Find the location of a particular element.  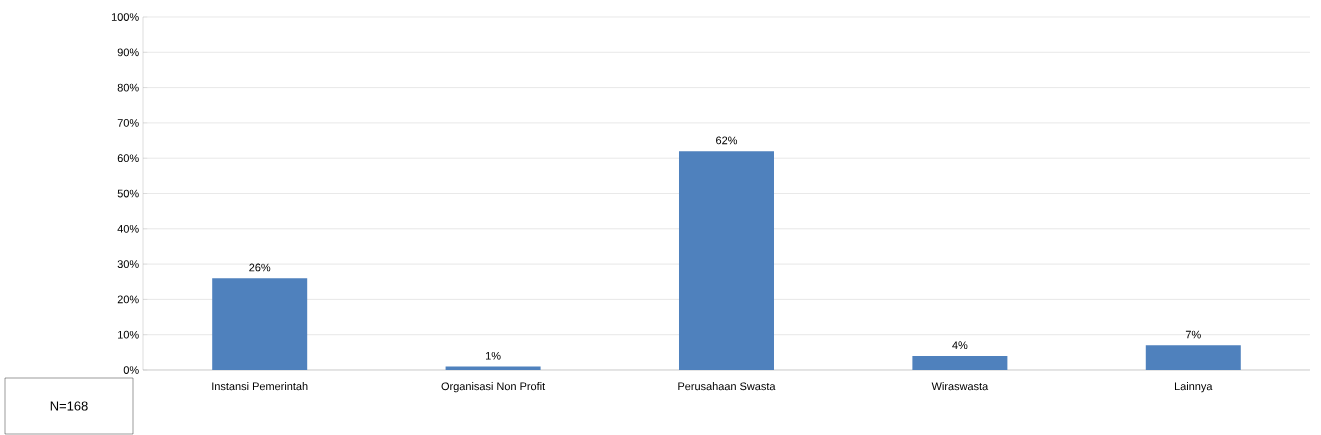

data-label: 4% is located at coordinates (960, 345).